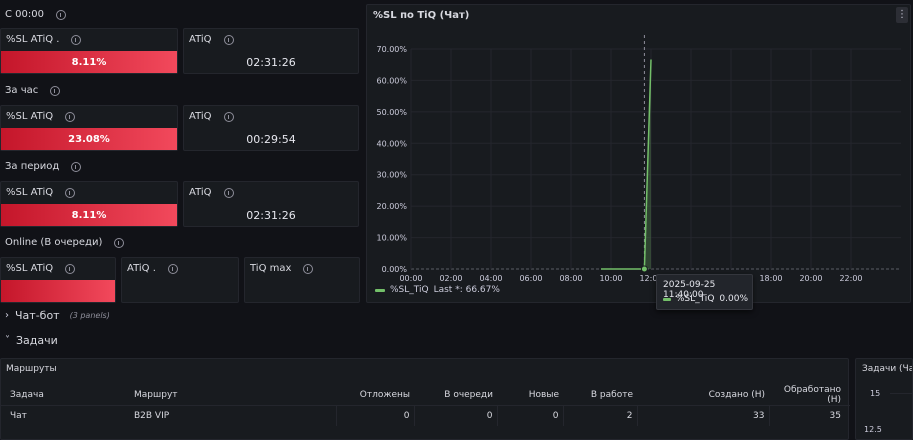 Image resolution: width=913 pixels, height=440 pixels. Describe the element at coordinates (695, 299) in the screenshot. I see `tooltip-series: %SL_TiQ` at that location.